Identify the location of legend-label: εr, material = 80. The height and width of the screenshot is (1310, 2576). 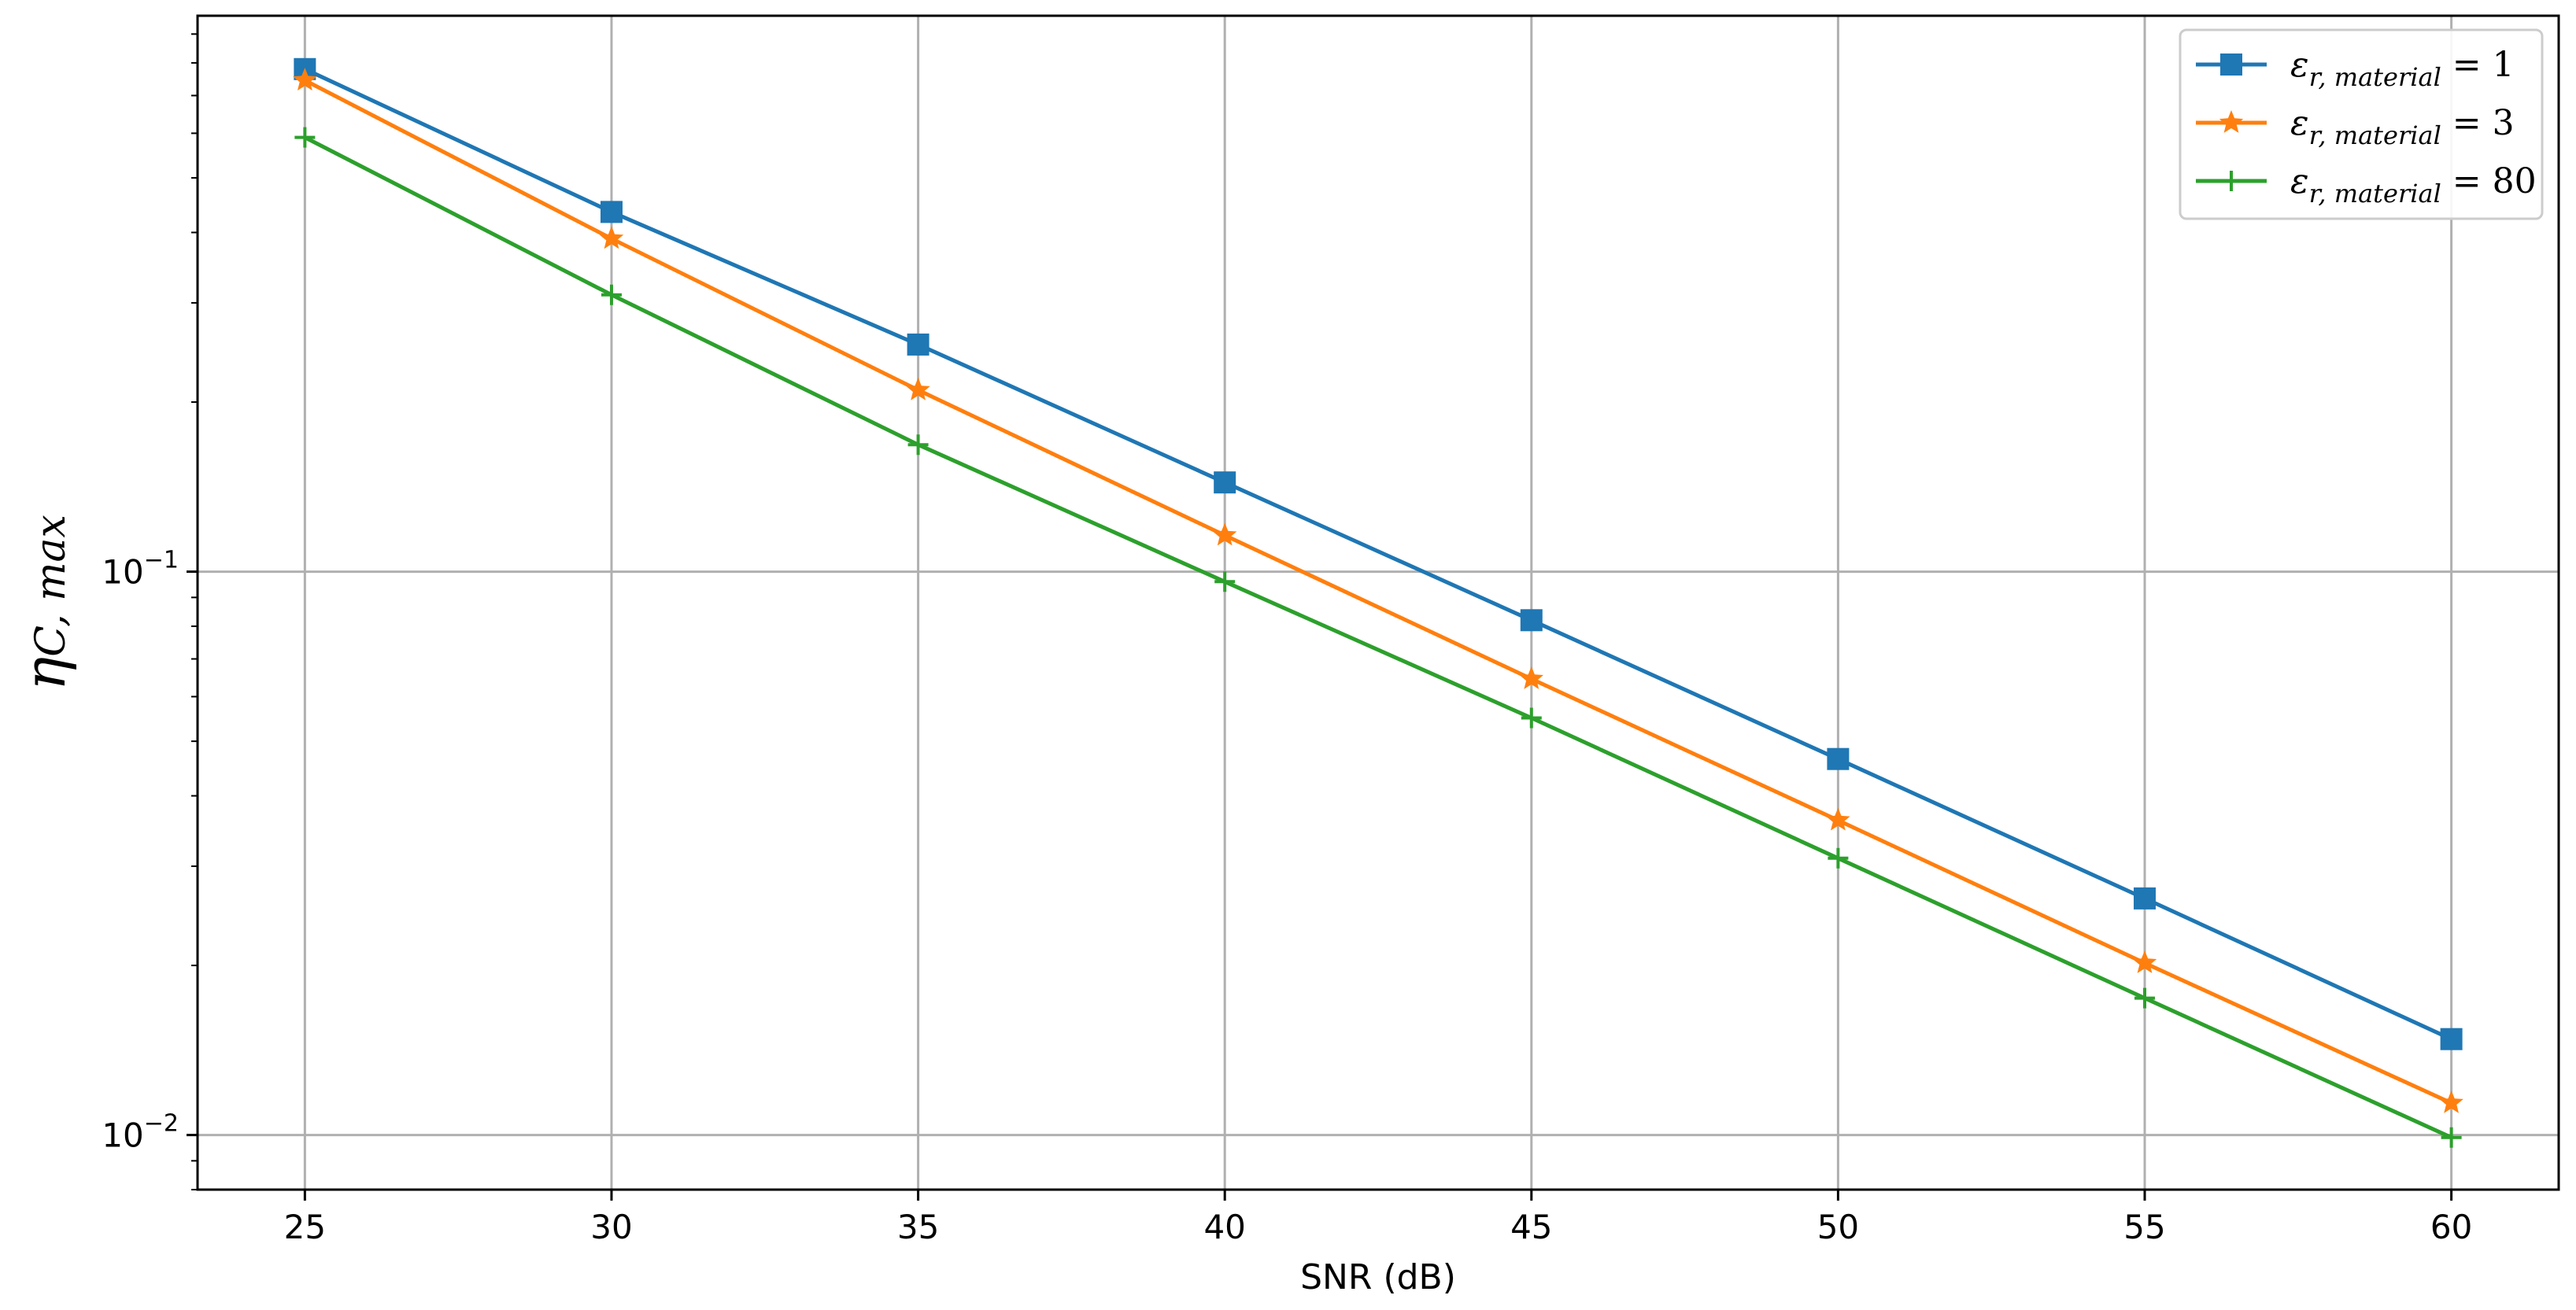
(2413, 184).